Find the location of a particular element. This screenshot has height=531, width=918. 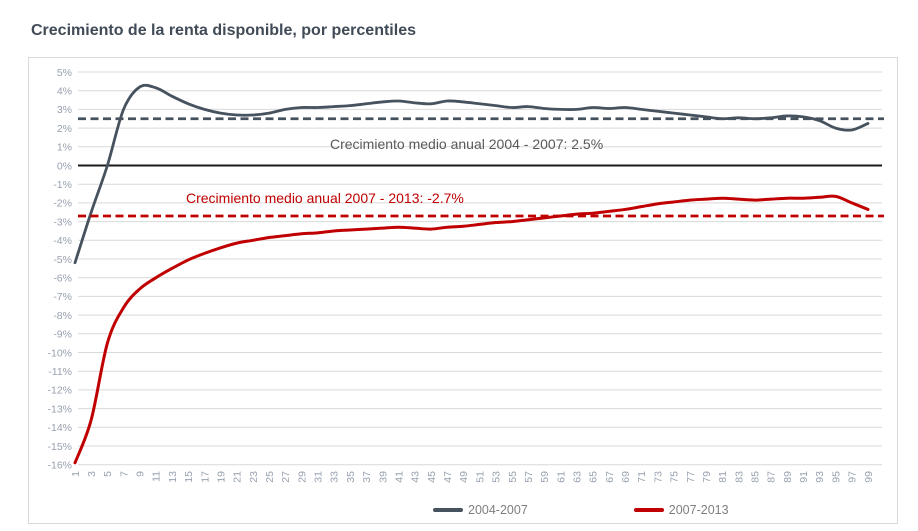

x-tick-label-55: 55 is located at coordinates (513, 477).